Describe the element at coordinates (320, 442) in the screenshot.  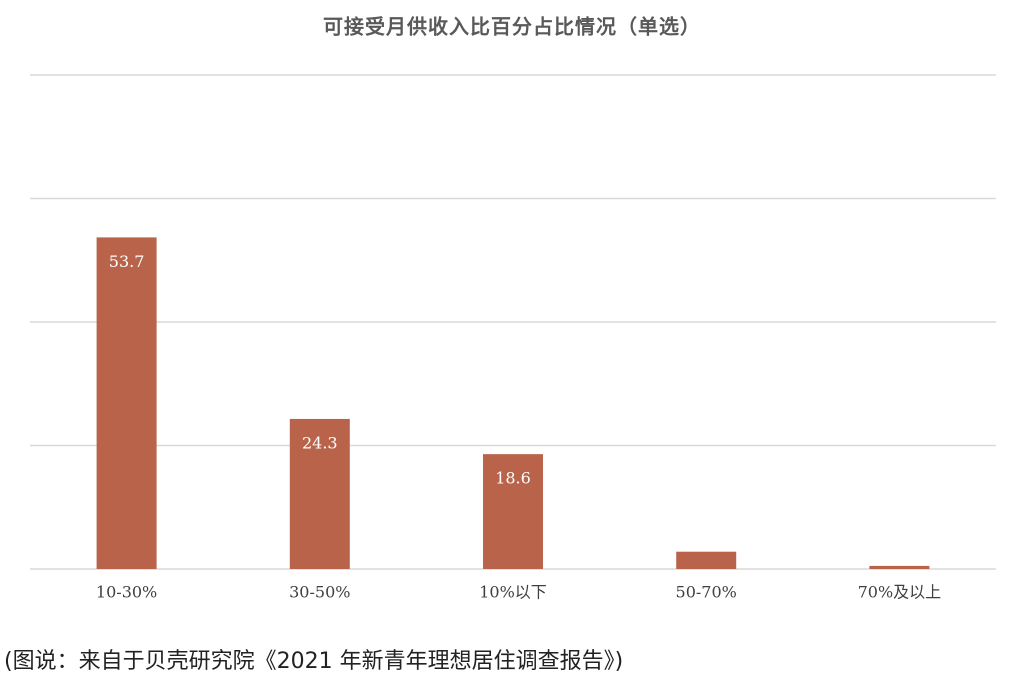
I see `data-label: 24.3` at that location.